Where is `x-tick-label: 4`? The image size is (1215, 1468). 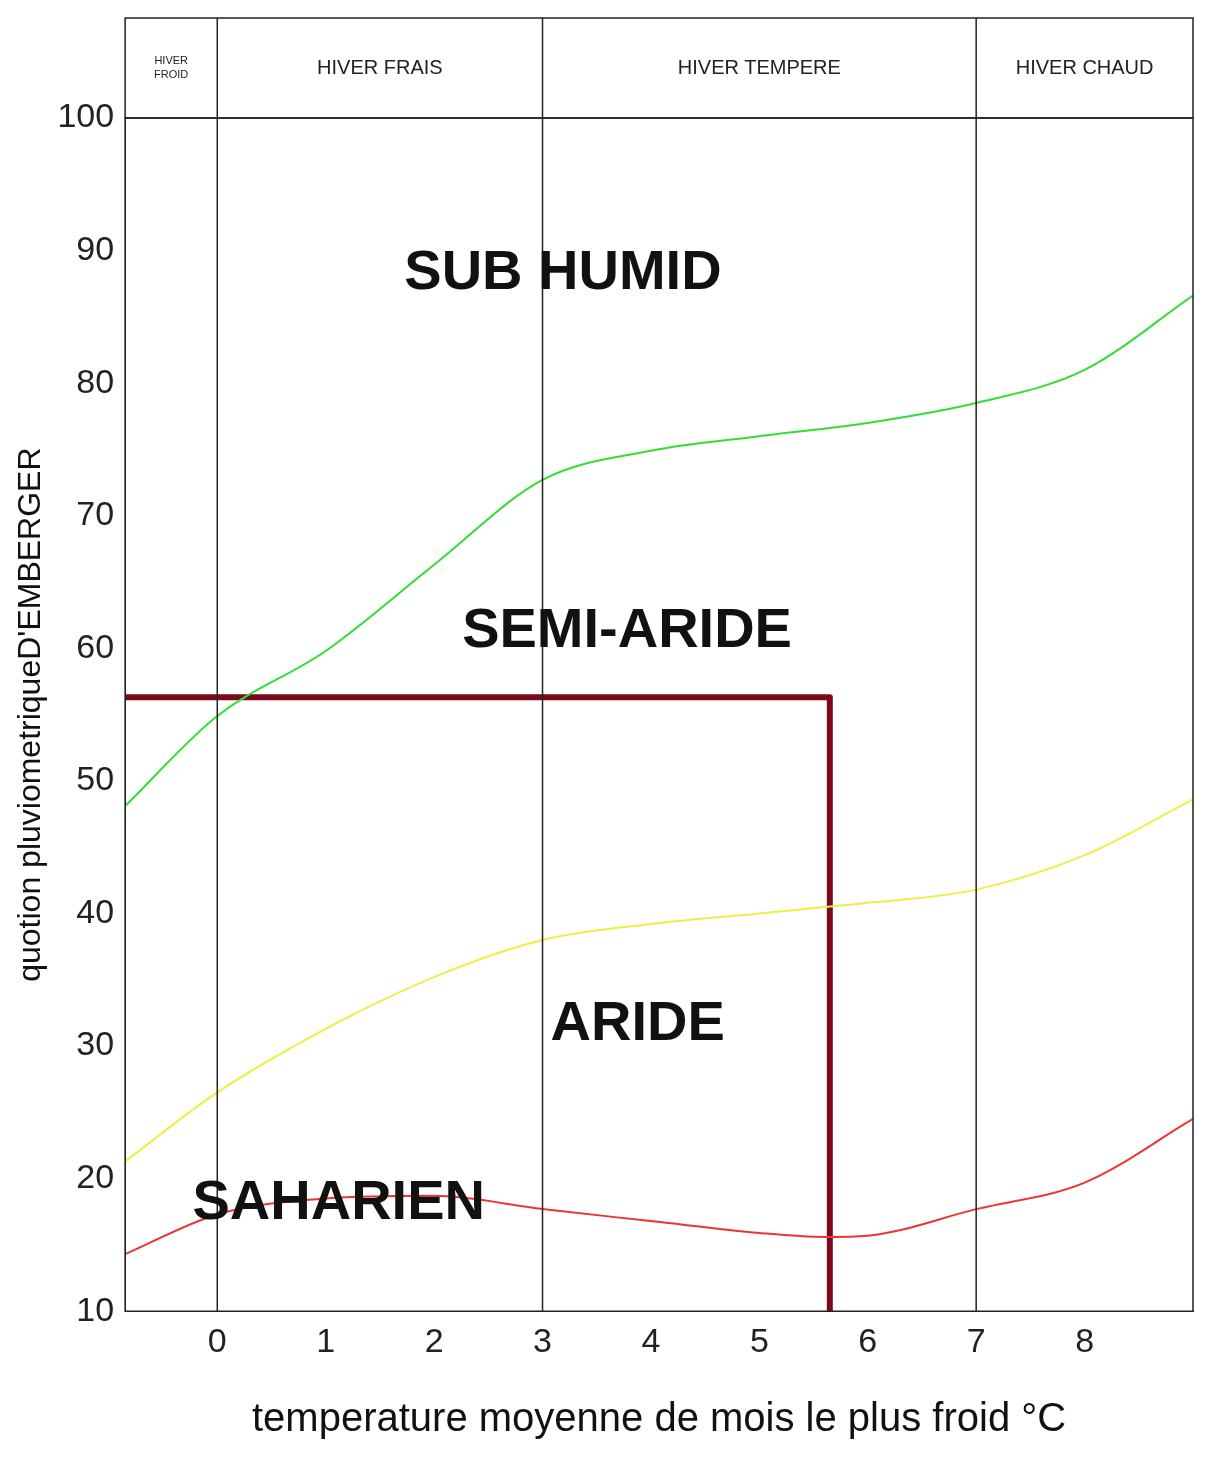
x-tick-label: 4 is located at coordinates (651, 1339).